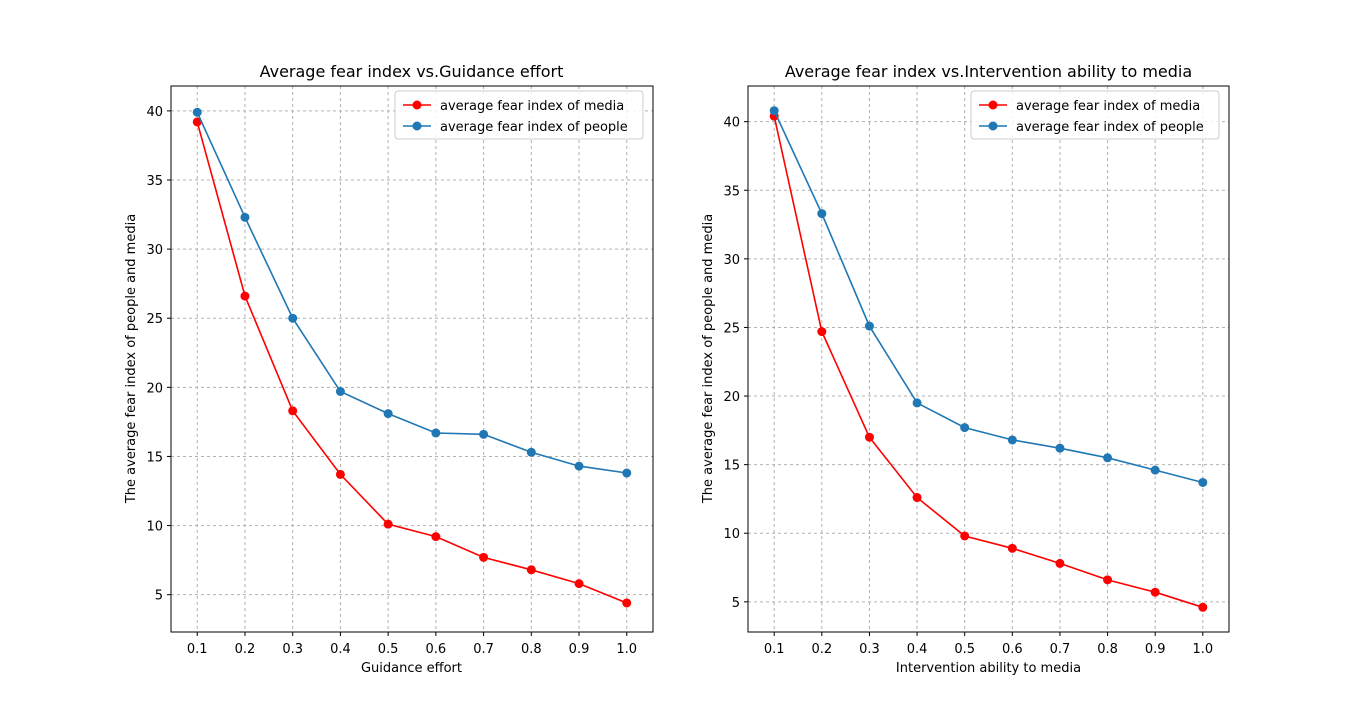 The width and height of the screenshot is (1366, 710). What do you see at coordinates (411, 668) in the screenshot?
I see `x-axis-label: Guidance effort` at bounding box center [411, 668].